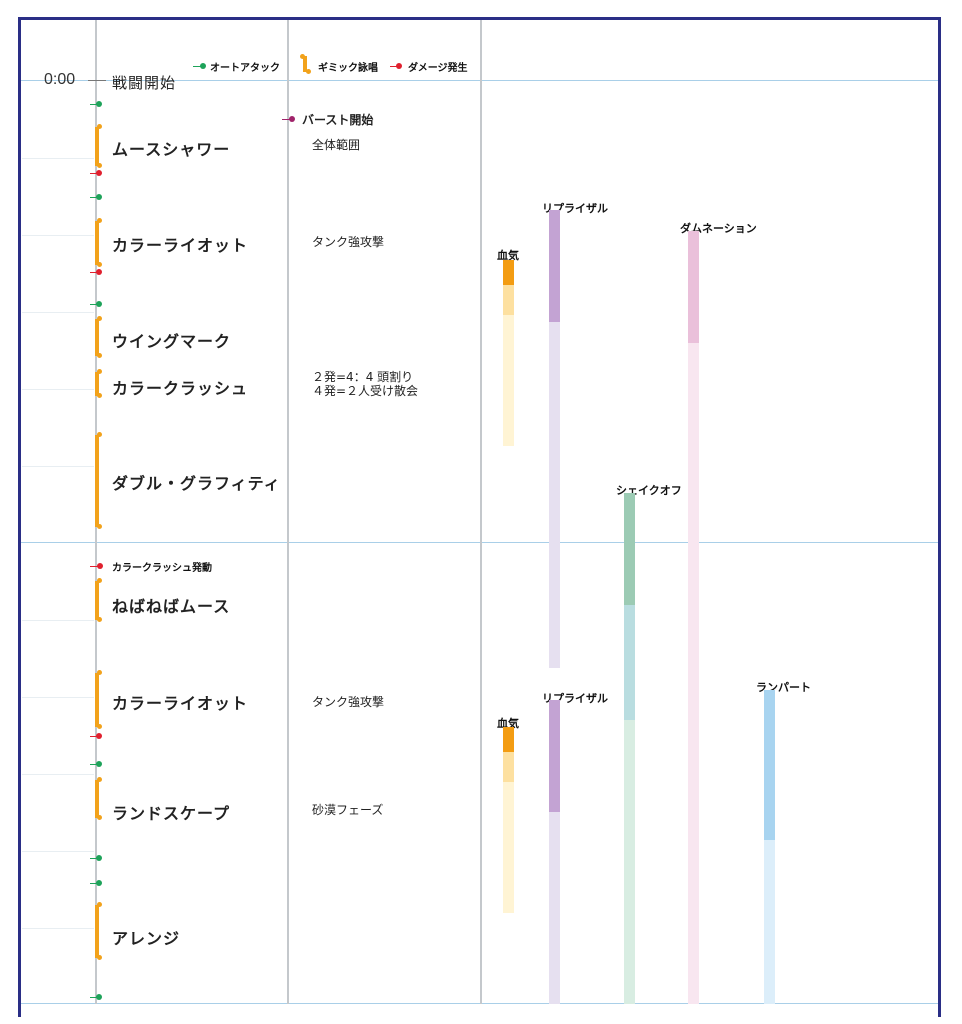 The width and height of the screenshot is (962, 1024). I want to click on legend-gimmick: ギミック詠唱, so click(348, 68).